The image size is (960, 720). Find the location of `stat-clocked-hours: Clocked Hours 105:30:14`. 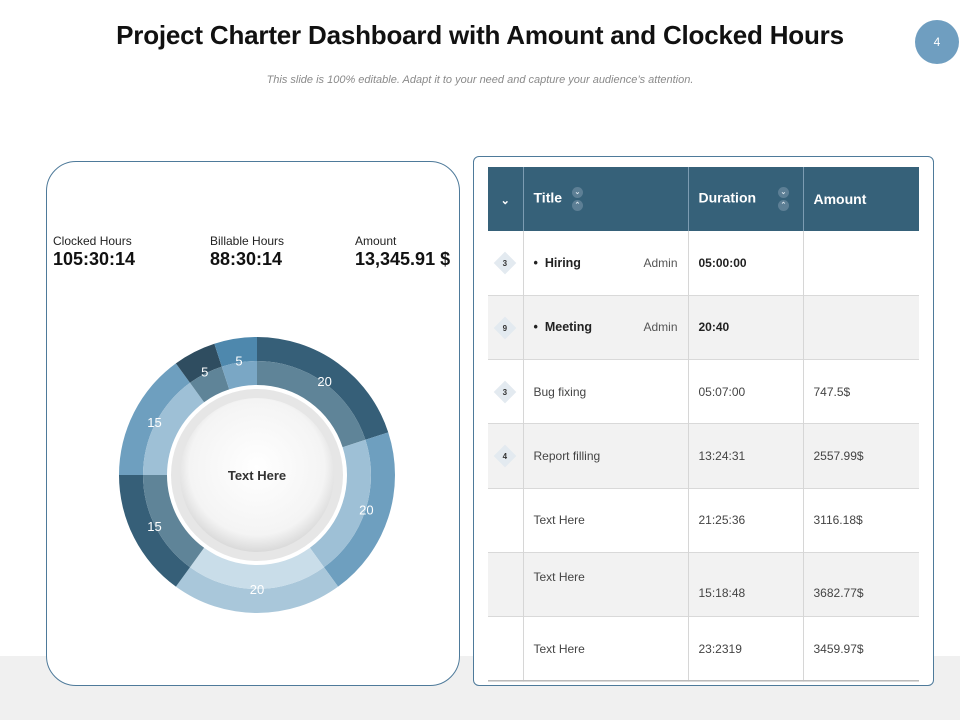

stat-clocked-hours: Clocked Hours 105:30:14 is located at coordinates (94, 252).